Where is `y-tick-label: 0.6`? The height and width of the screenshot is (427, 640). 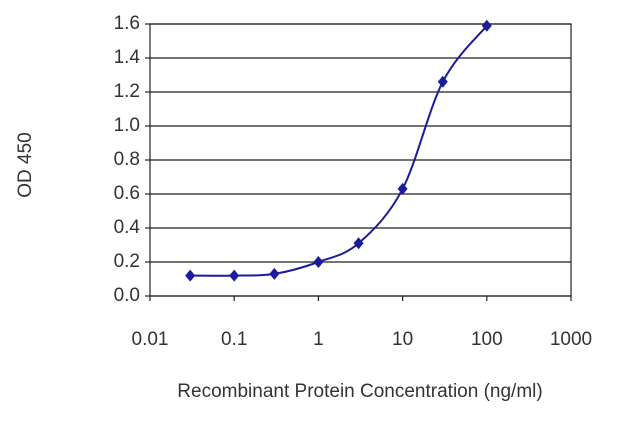
y-tick-label: 0.6 is located at coordinates (127, 193).